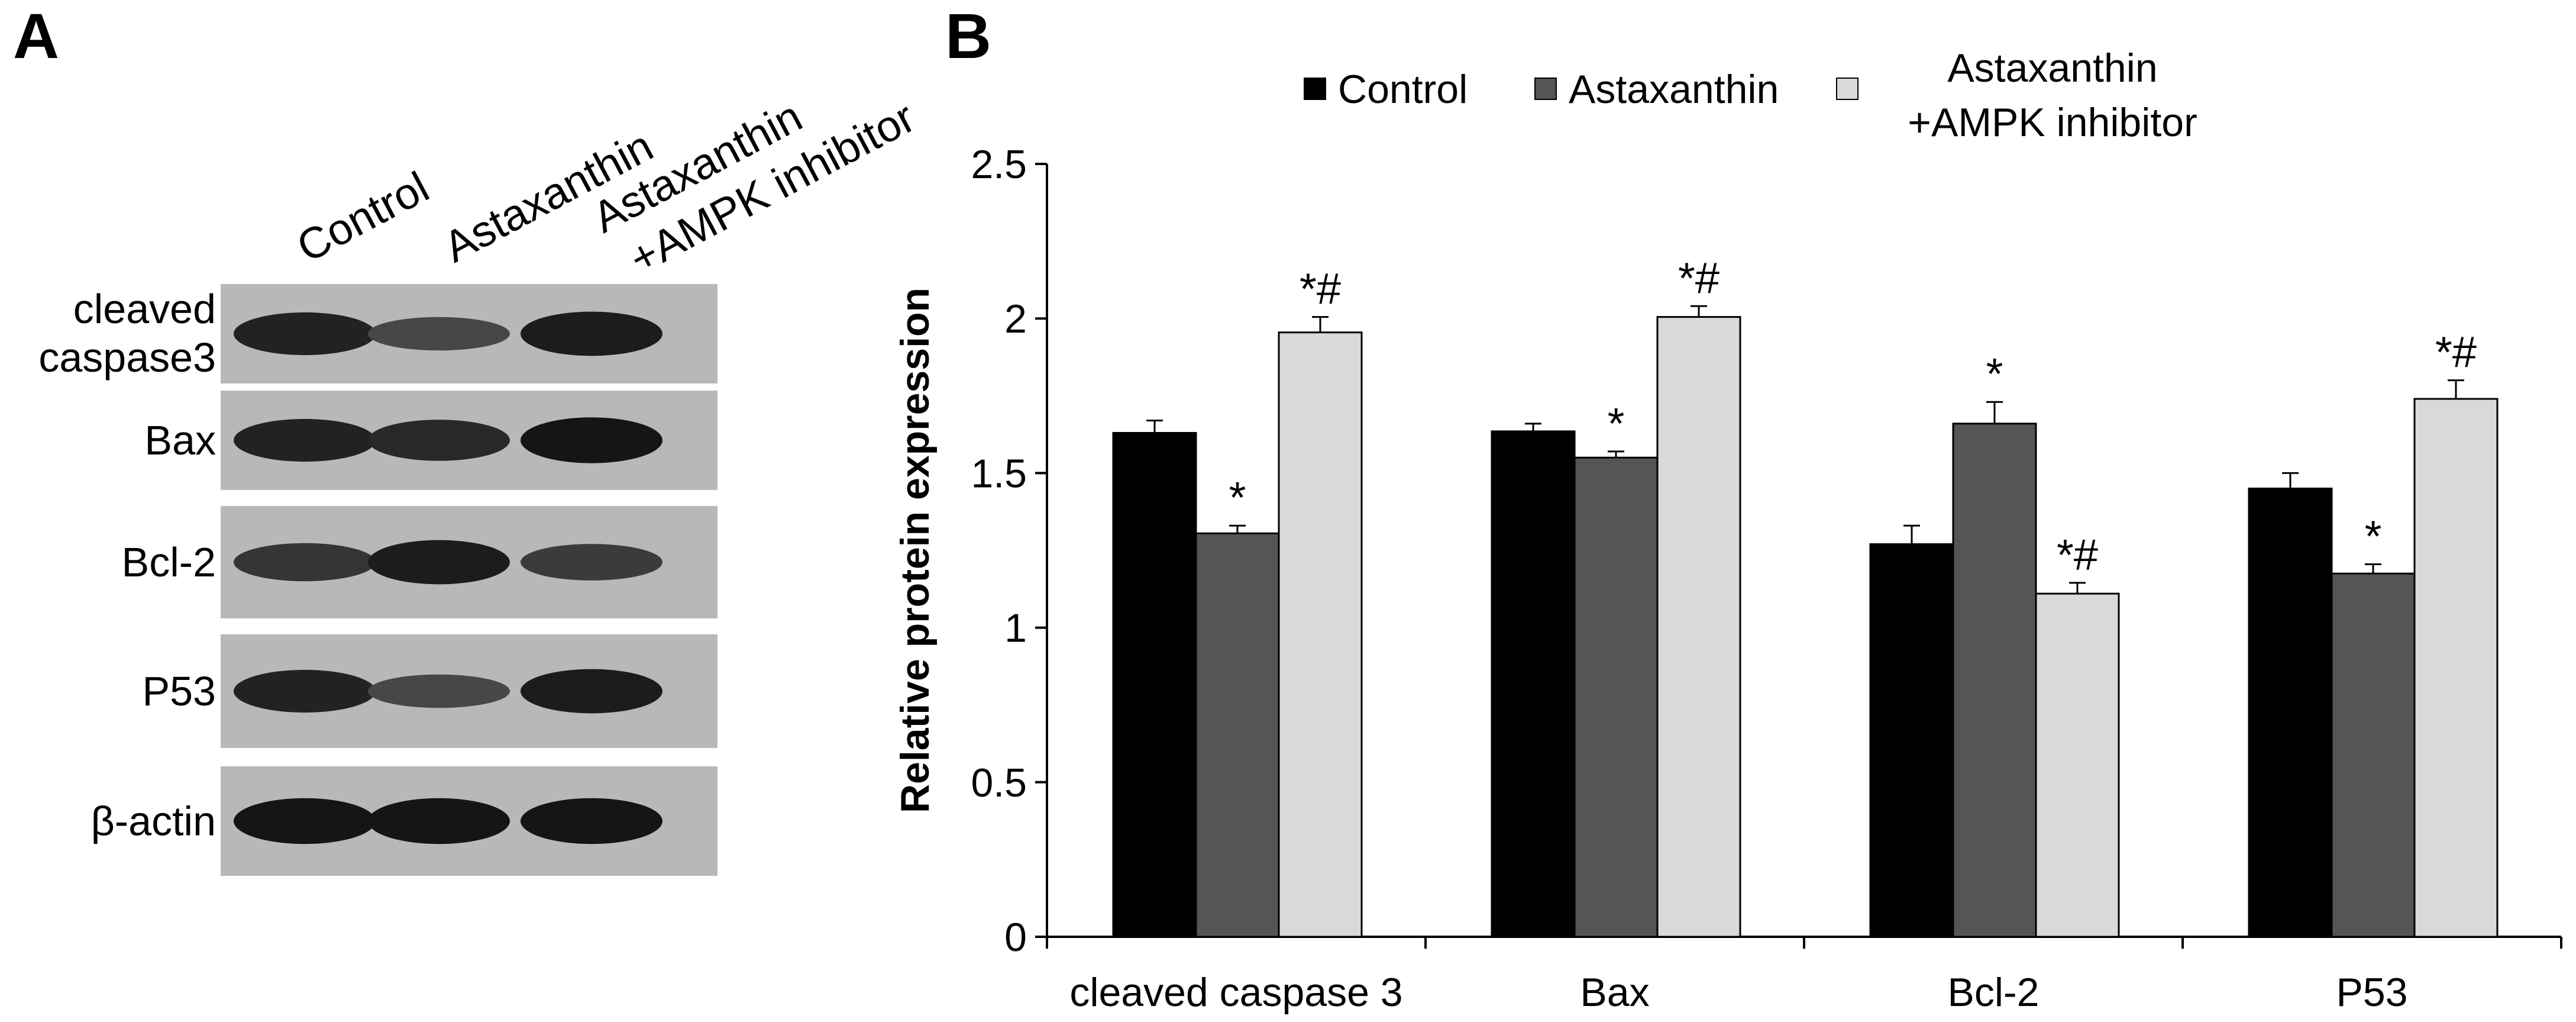  What do you see at coordinates (1235, 992) in the screenshot?
I see `x-tick-label: cleaved caspase 3` at bounding box center [1235, 992].